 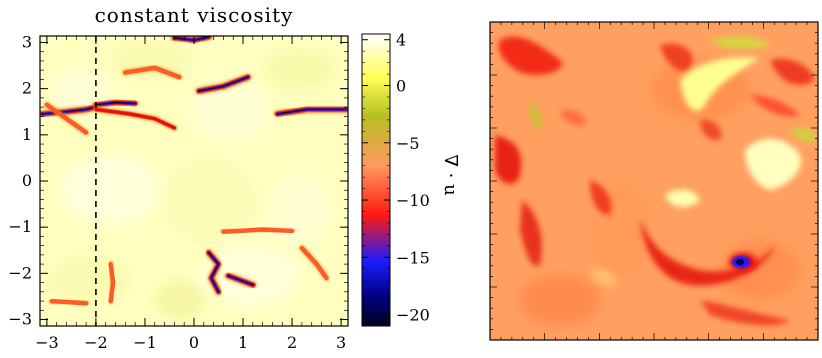 I want to click on x-tick-label: −3, so click(x=47, y=342).